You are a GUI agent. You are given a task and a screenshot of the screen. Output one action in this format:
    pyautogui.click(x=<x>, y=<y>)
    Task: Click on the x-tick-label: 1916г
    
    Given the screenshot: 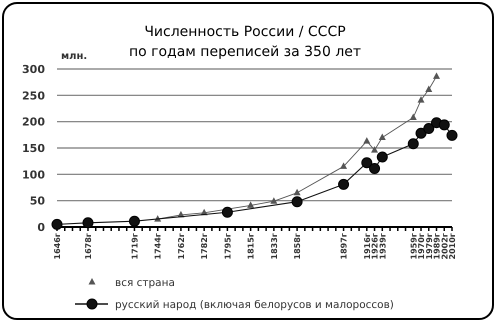 What is the action you would take?
    pyautogui.click(x=367, y=246)
    